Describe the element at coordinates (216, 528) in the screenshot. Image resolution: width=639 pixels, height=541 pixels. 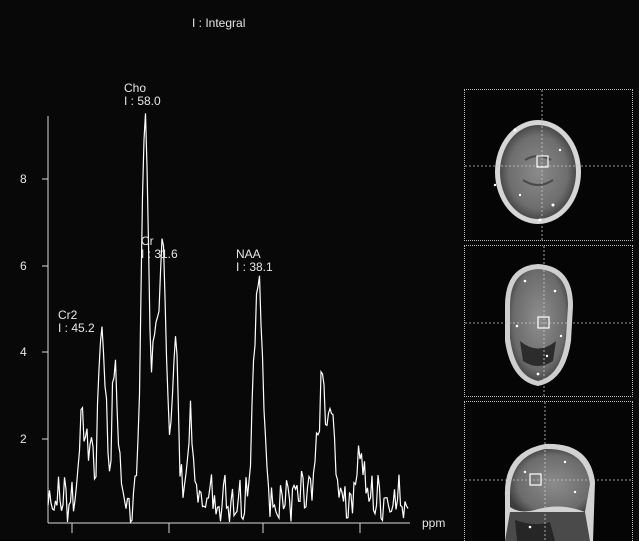
I see `x-ticks` at that location.